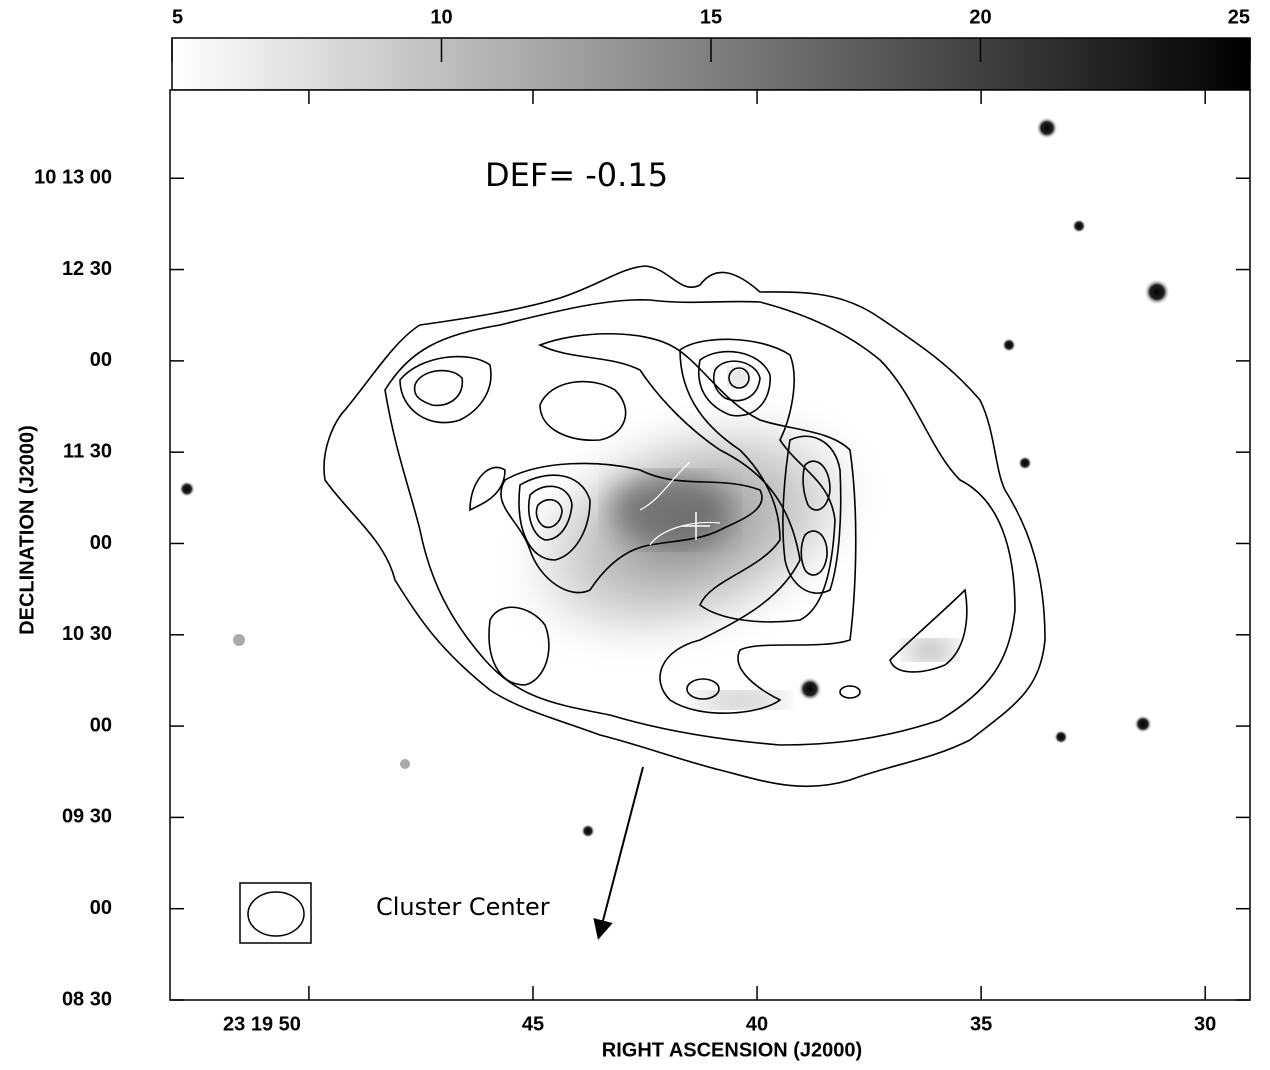 The width and height of the screenshot is (1270, 1070). Describe the element at coordinates (1239, 17) in the screenshot. I see `colorbar-tick-label: 25` at that location.